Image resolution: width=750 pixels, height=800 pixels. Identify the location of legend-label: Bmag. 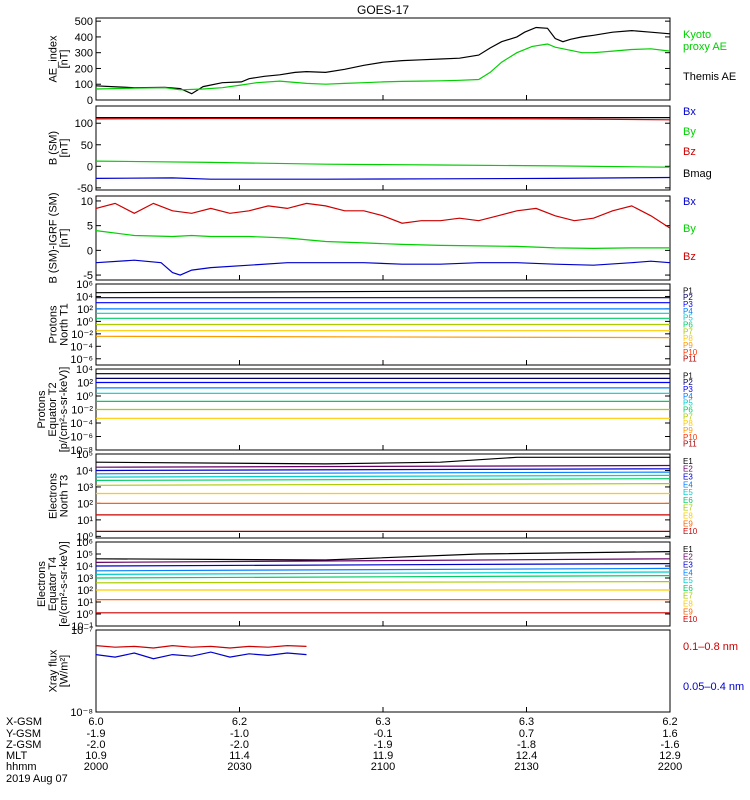
(697, 174).